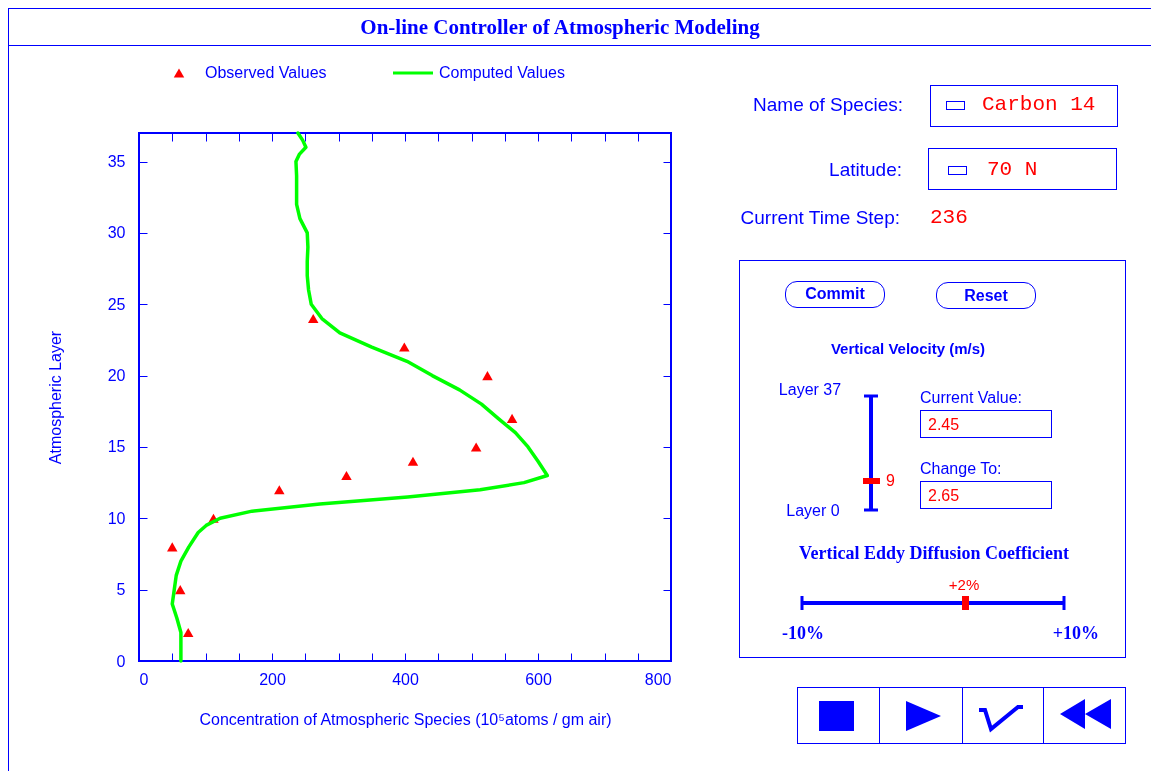 The image size is (1151, 771). I want to click on text: Current Time Step:, so click(820, 217).